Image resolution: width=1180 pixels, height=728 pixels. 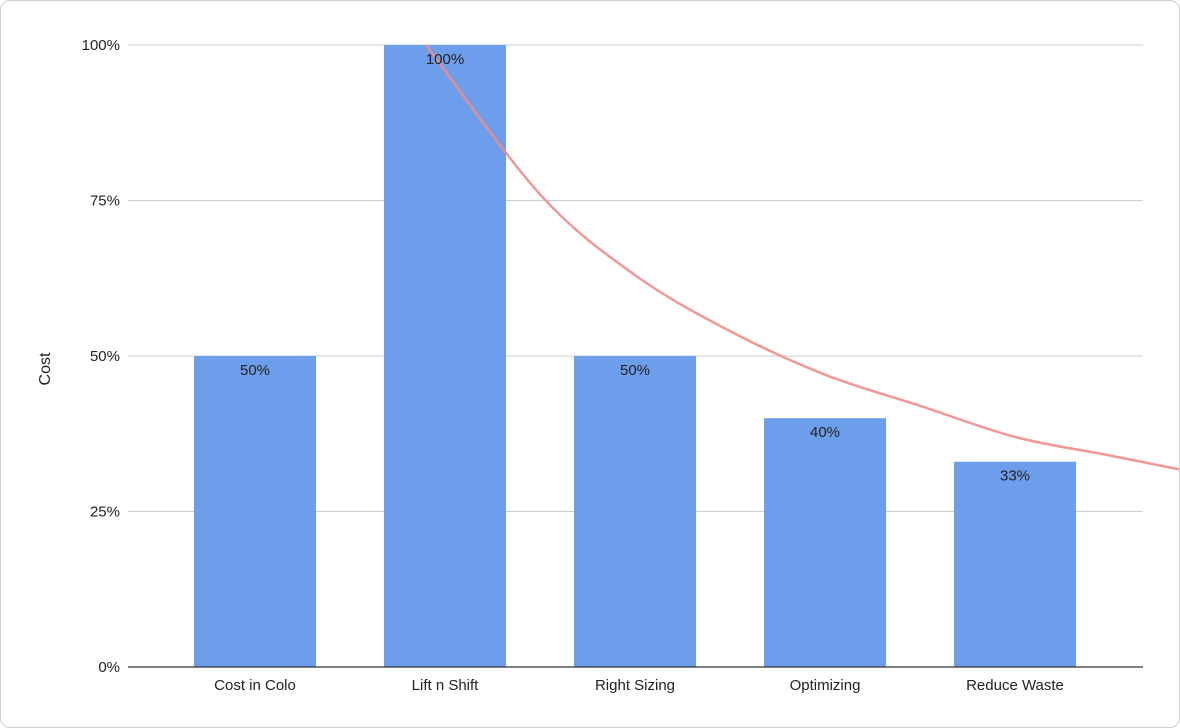 I want to click on x-tick-label: Lift n Shift, so click(x=446, y=685).